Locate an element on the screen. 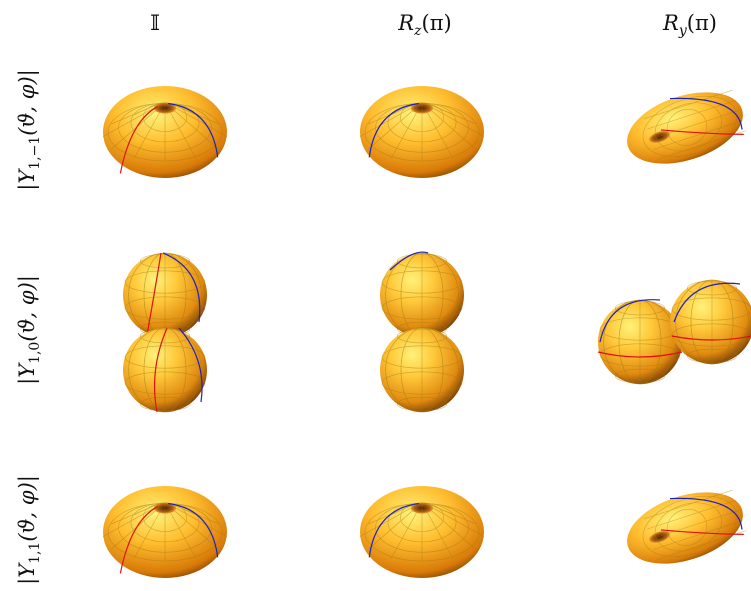 Image resolution: width=751 pixels, height=591 pixels. row-header-m-0-arg: (ϑ, φ)| is located at coordinates (27, 308).